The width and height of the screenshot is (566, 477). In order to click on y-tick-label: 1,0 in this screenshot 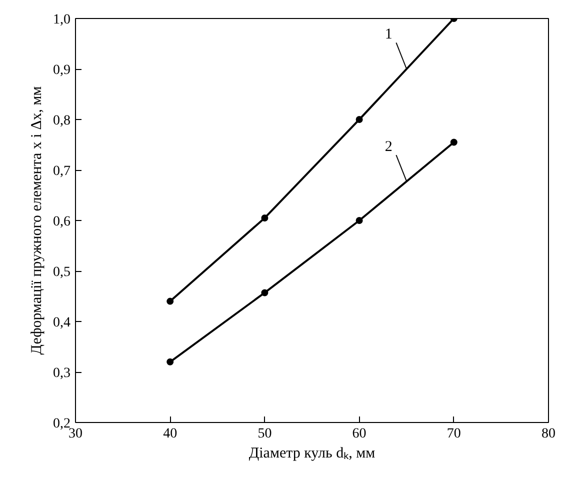, I will do `click(61, 20)`.